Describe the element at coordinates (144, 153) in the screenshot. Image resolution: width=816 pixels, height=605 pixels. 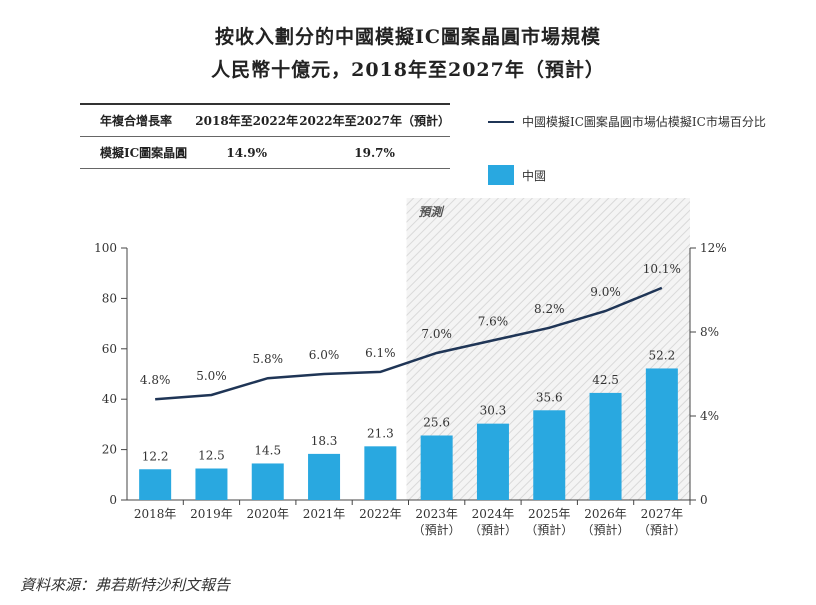
I see `cagr-row-label: 模擬IC圖案晶圓` at that location.